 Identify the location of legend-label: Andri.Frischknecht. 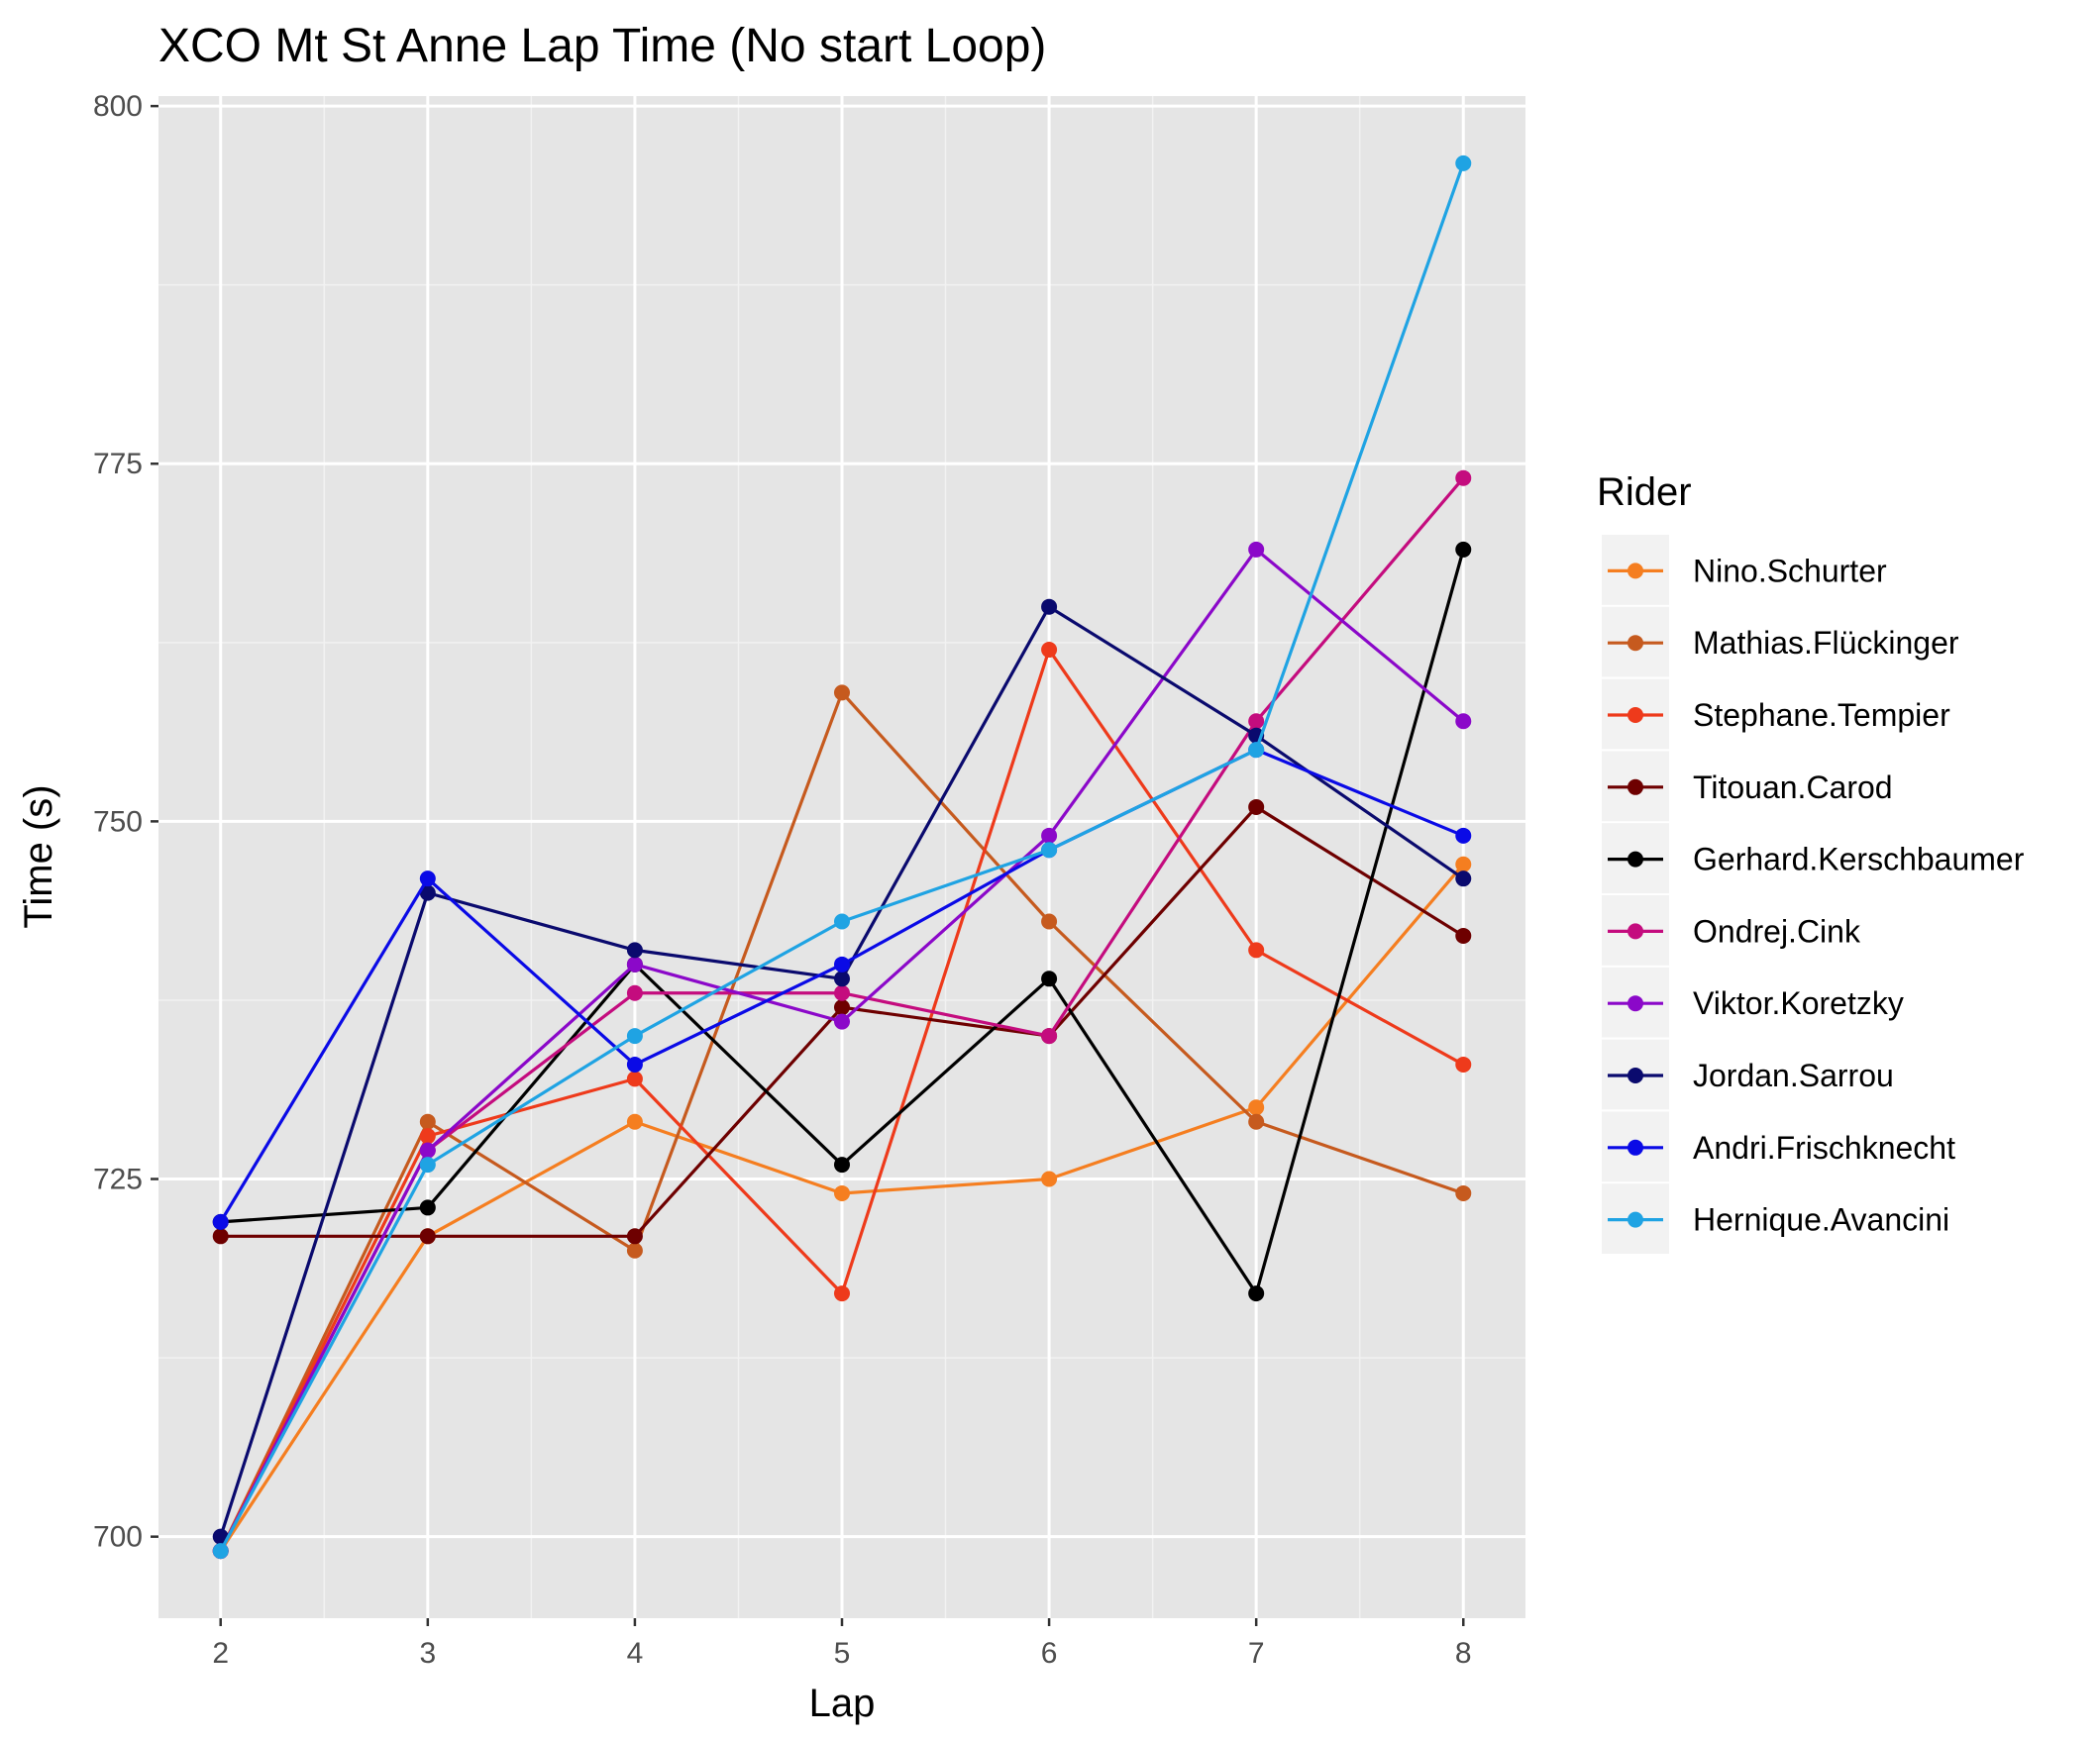
(1824, 1148).